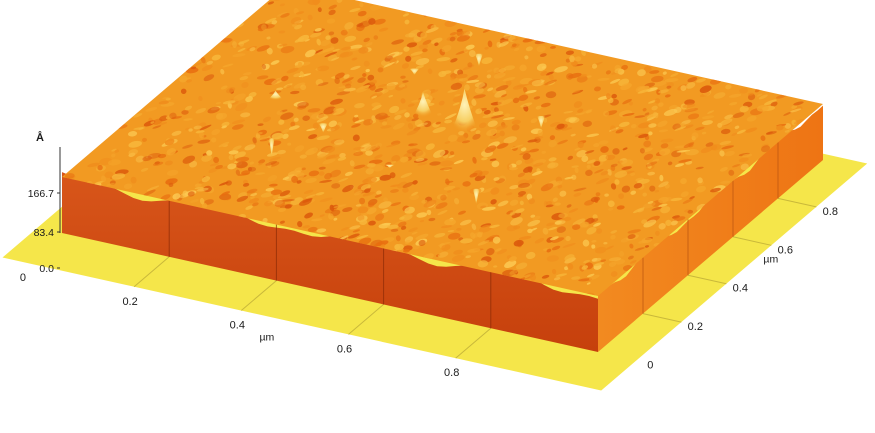 The height and width of the screenshot is (433, 875). Describe the element at coordinates (237, 326) in the screenshot. I see `x-tick-label-2: 0.4` at that location.